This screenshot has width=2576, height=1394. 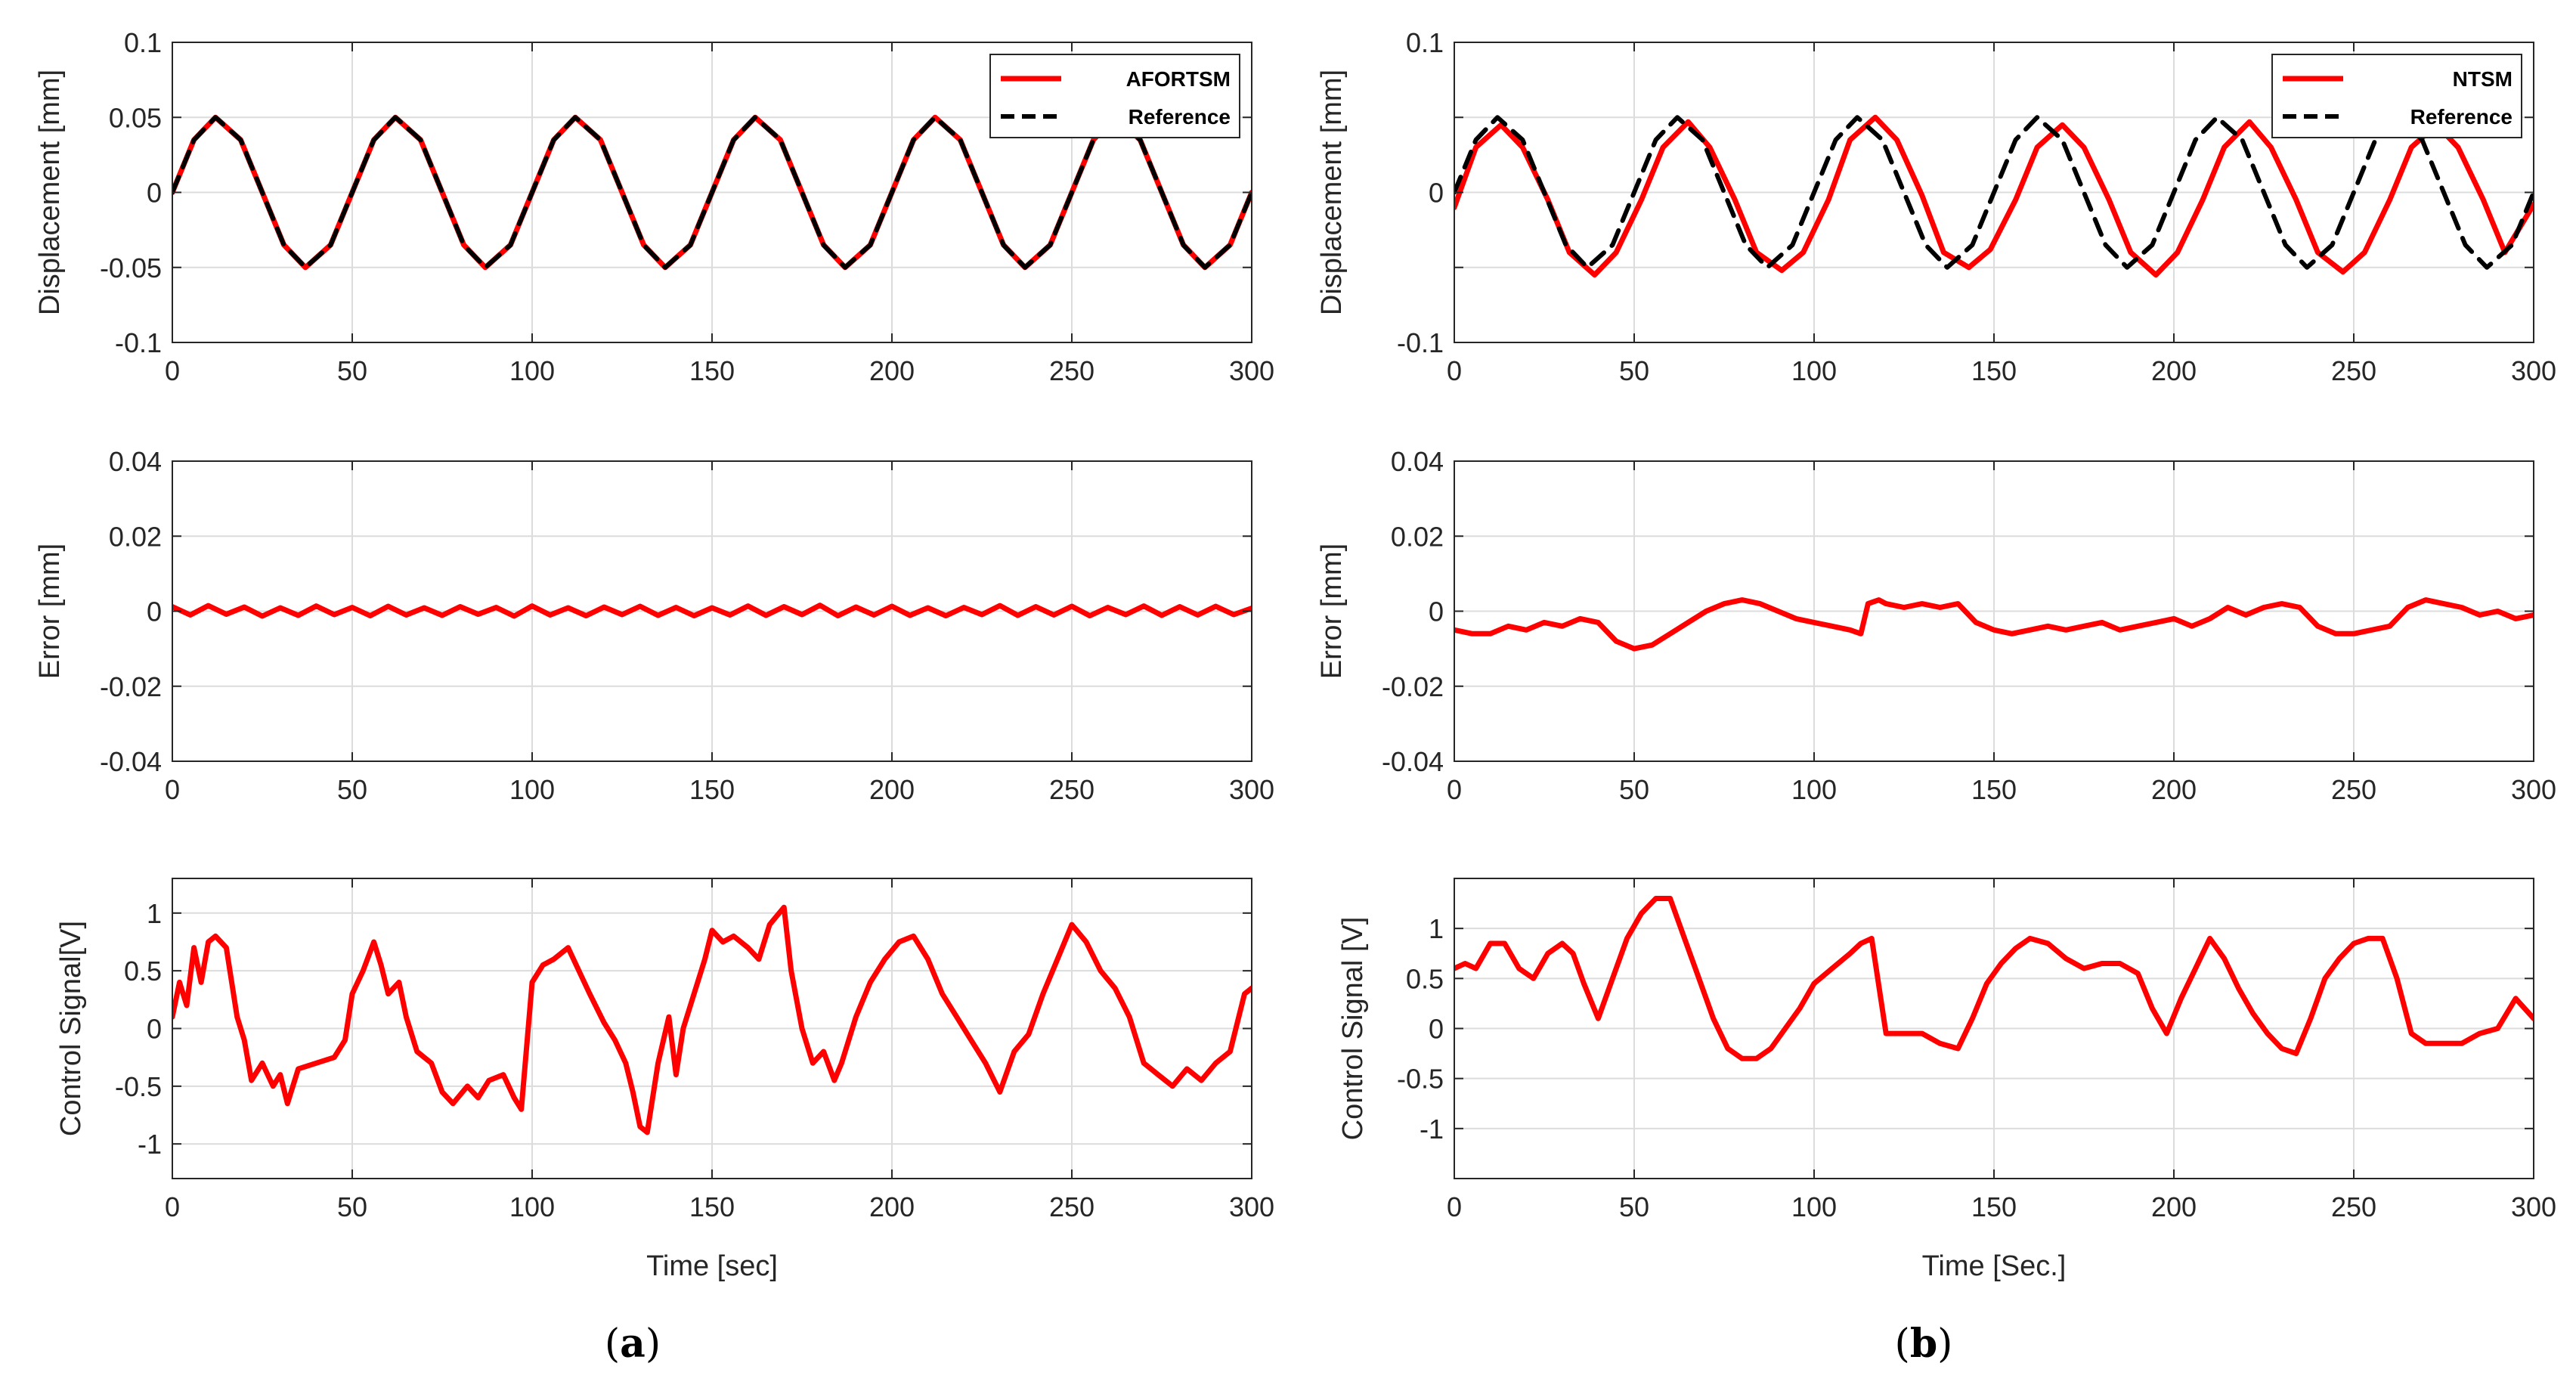 What do you see at coordinates (712, 789) in the screenshot?
I see `chart-a-1-xtick-label-3: 150` at bounding box center [712, 789].